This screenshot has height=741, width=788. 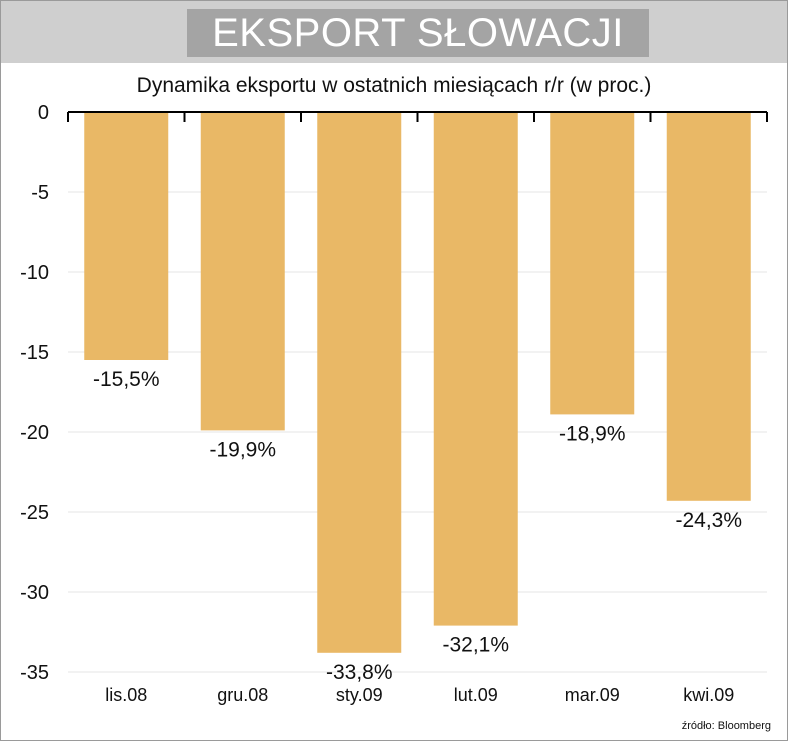 I want to click on chart-title: EKSPORT SŁOWACJI, so click(x=418, y=32).